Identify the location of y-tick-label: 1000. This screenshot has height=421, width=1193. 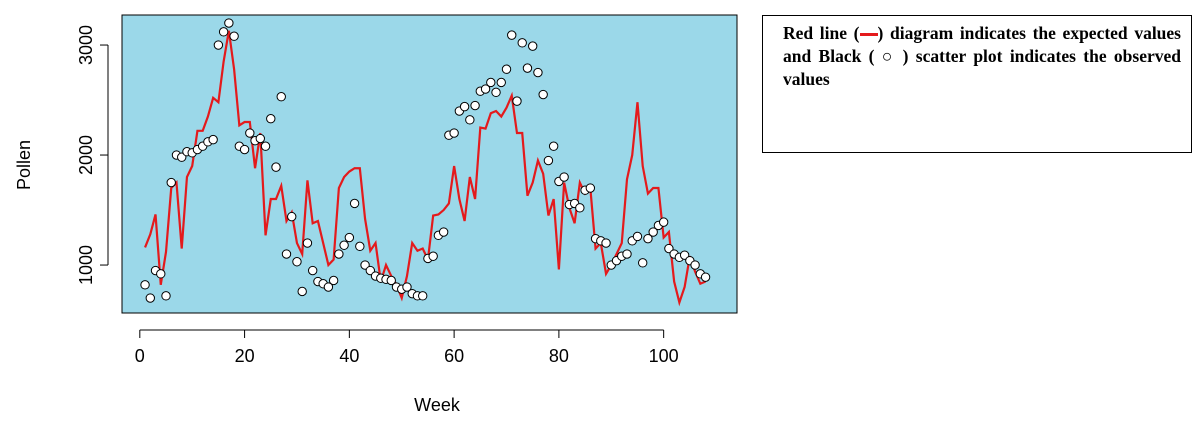
(86, 265).